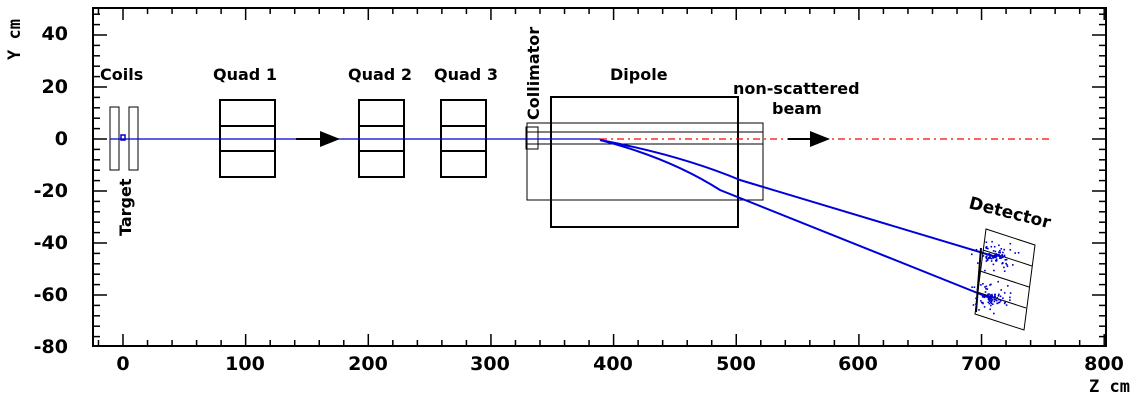 Image resolution: width=1136 pixels, height=398 pixels. Describe the element at coordinates (466, 74) in the screenshot. I see `quad3-label: Quad 3` at that location.